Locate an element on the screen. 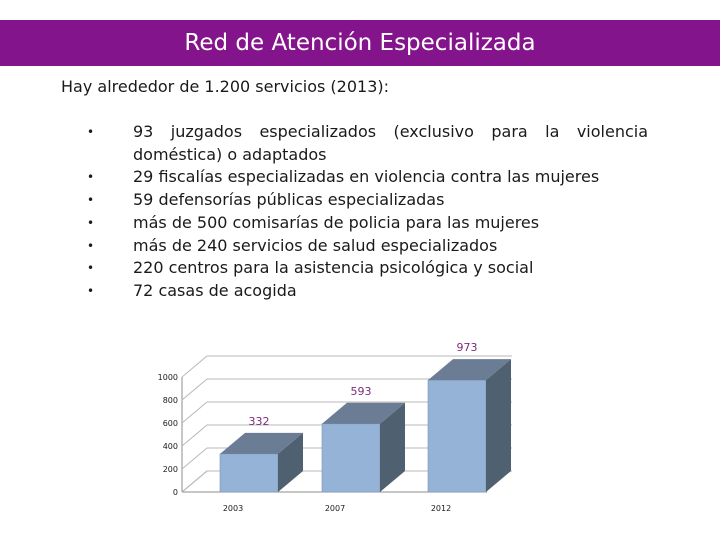 The image size is (720, 540). bar-front-2012 is located at coordinates (457, 436).